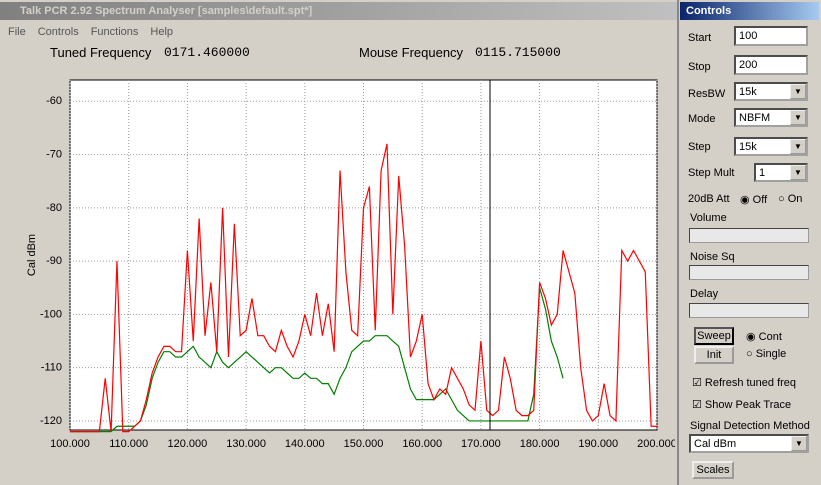 The width and height of the screenshot is (821, 485). What do you see at coordinates (518, 52) in the screenshot?
I see `mouse-value: 0115.715000` at bounding box center [518, 52].